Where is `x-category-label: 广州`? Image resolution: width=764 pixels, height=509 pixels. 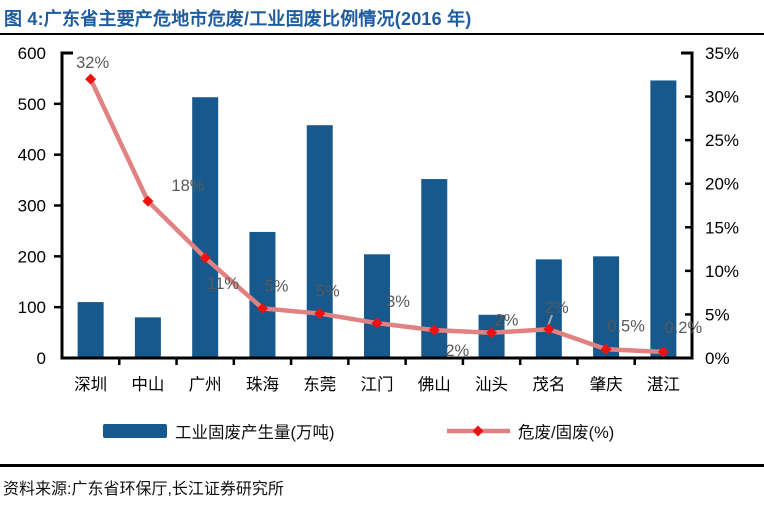
x-category-label: 广州 is located at coordinates (205, 384).